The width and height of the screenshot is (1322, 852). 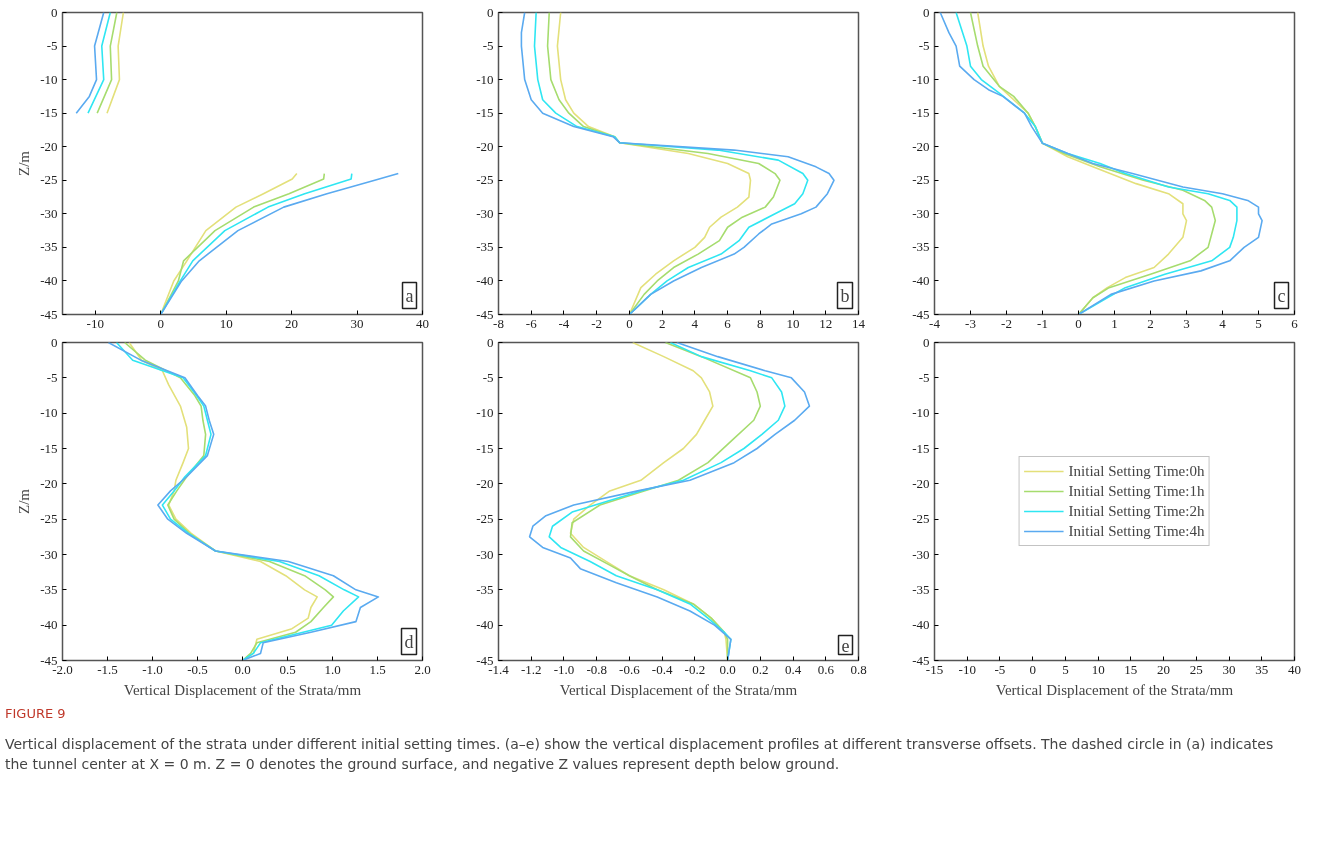 What do you see at coordinates (970, 323) in the screenshot?
I see `x-tick-label: -3` at bounding box center [970, 323].